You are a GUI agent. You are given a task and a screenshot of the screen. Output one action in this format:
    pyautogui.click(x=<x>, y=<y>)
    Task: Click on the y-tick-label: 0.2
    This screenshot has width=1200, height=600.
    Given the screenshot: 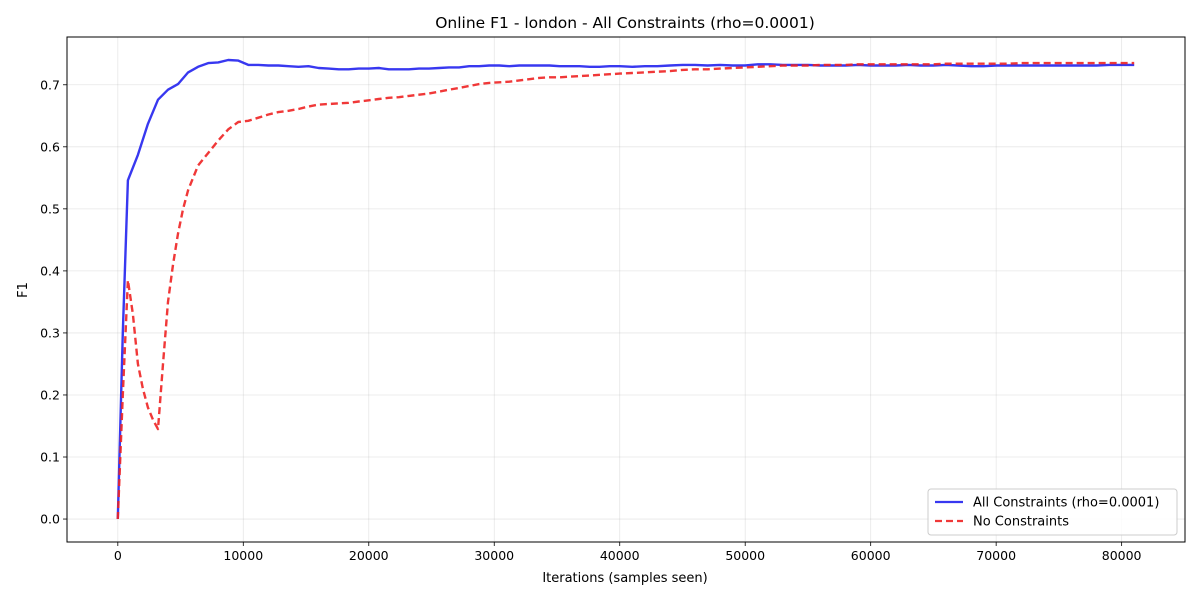 What is the action you would take?
    pyautogui.click(x=50, y=394)
    